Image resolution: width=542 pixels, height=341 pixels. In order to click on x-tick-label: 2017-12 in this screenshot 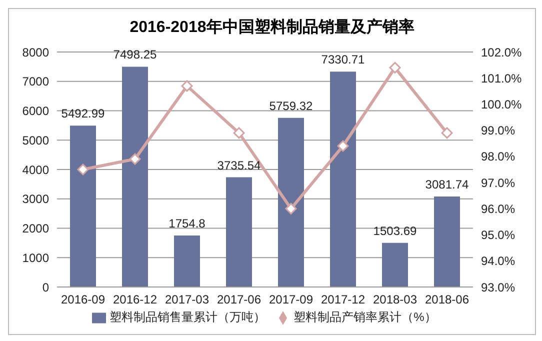, I will do `click(343, 299)`.